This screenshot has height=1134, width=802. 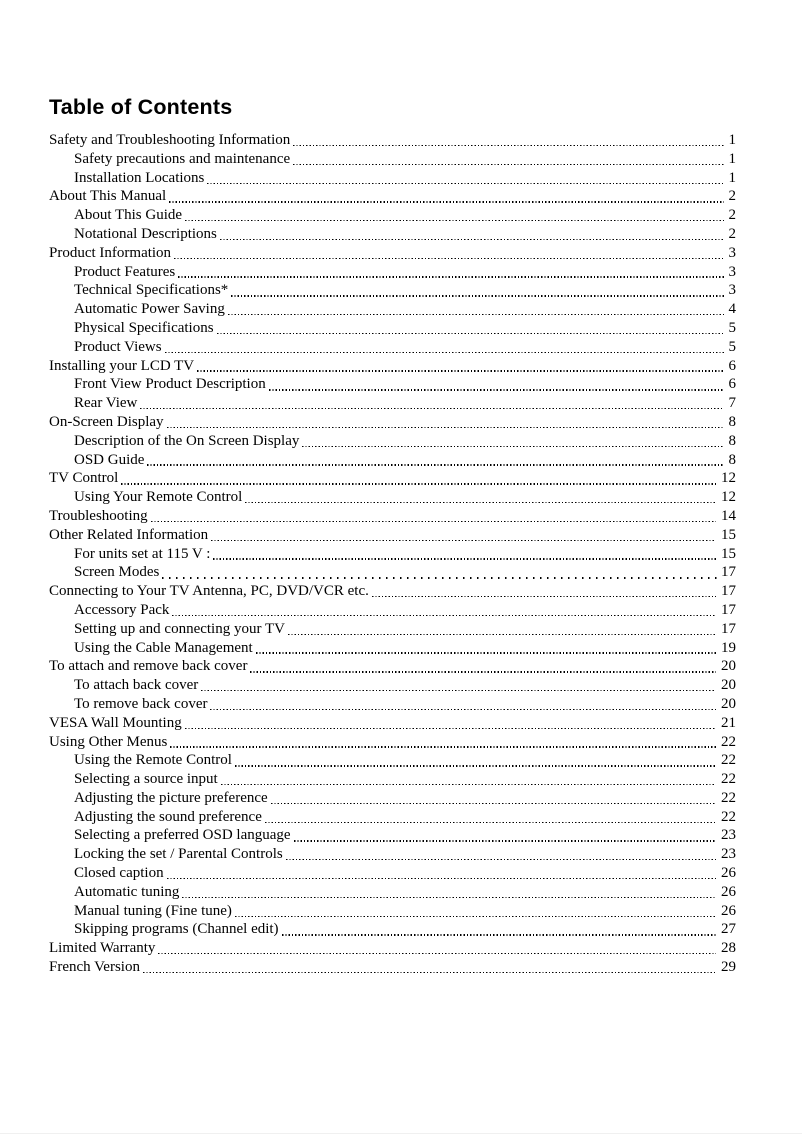 What do you see at coordinates (392, 967) in the screenshot?
I see `toc-entry: French Version 29` at bounding box center [392, 967].